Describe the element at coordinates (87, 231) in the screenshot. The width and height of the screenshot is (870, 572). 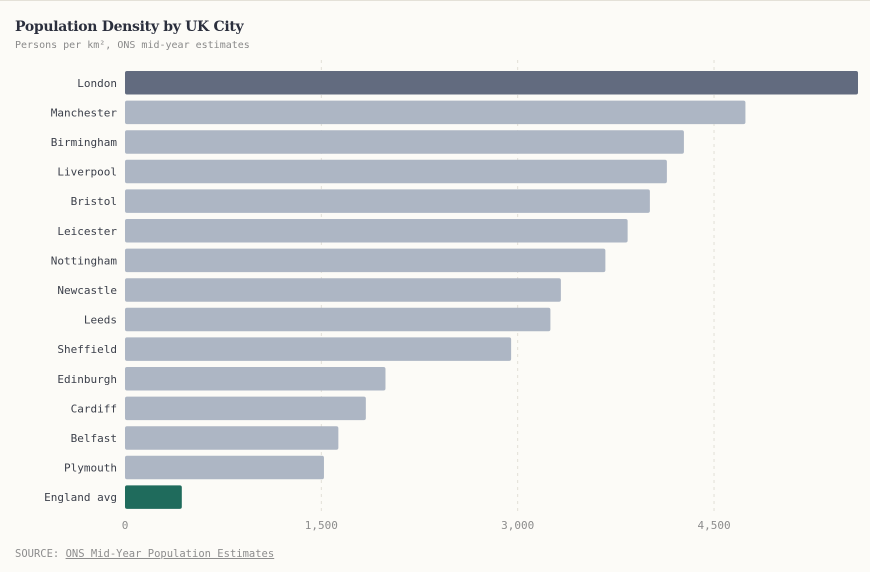
I see `category-label: Leicester` at that location.